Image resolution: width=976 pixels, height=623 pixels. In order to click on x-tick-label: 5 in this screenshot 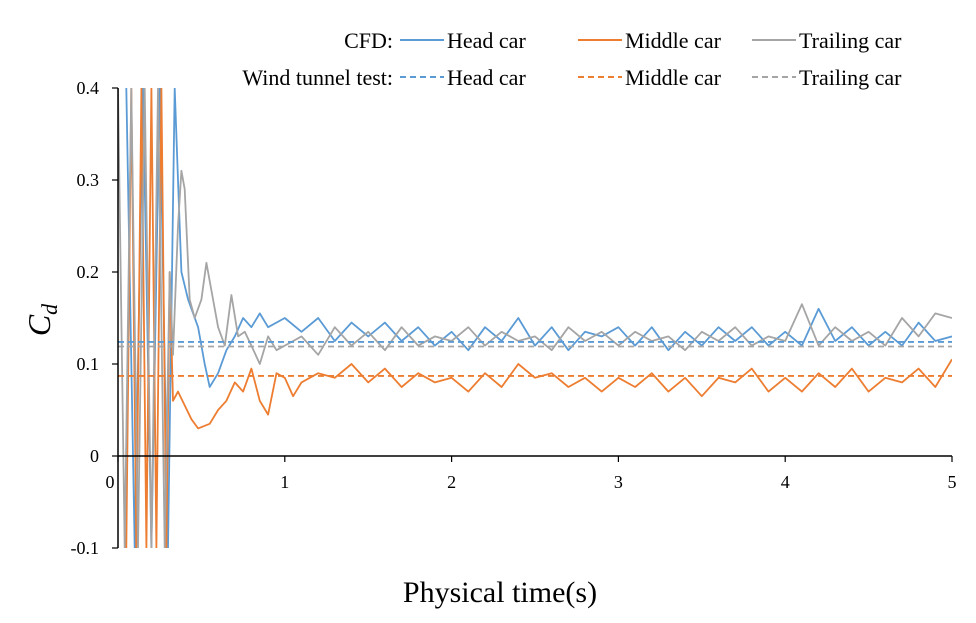, I will do `click(952, 482)`.